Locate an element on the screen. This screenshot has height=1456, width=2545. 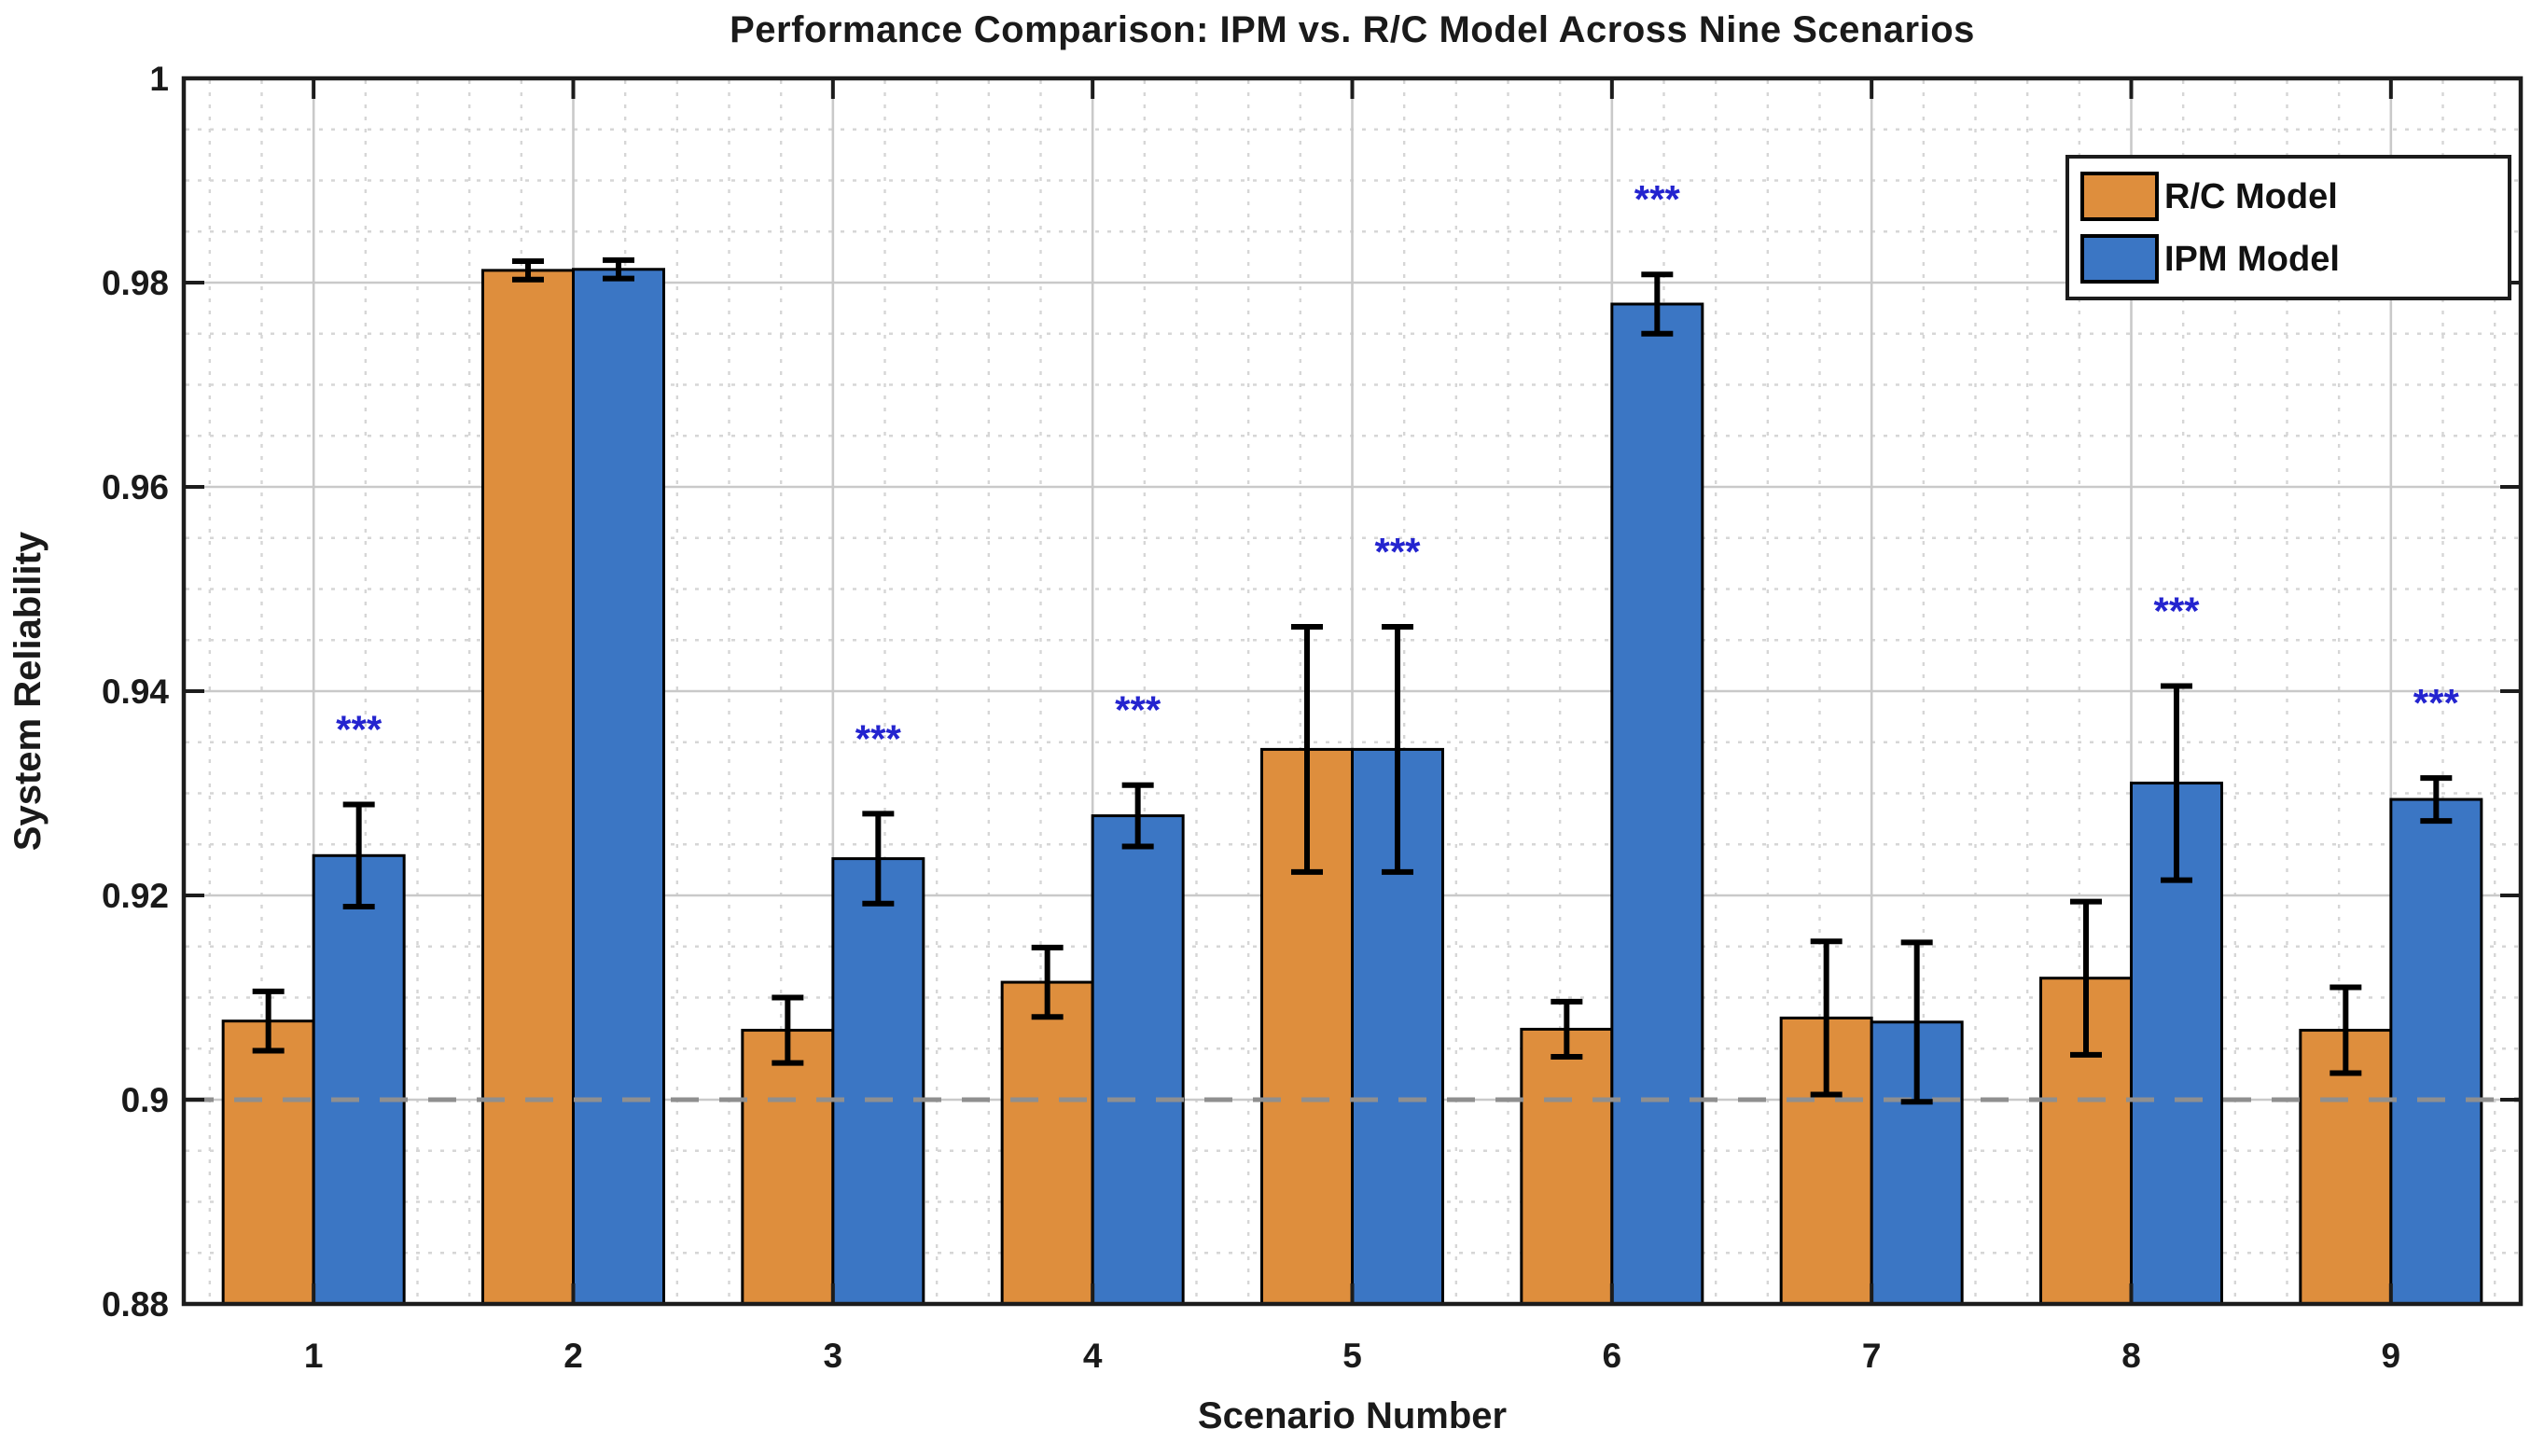
significance-stars-5: *** is located at coordinates (1397, 552).